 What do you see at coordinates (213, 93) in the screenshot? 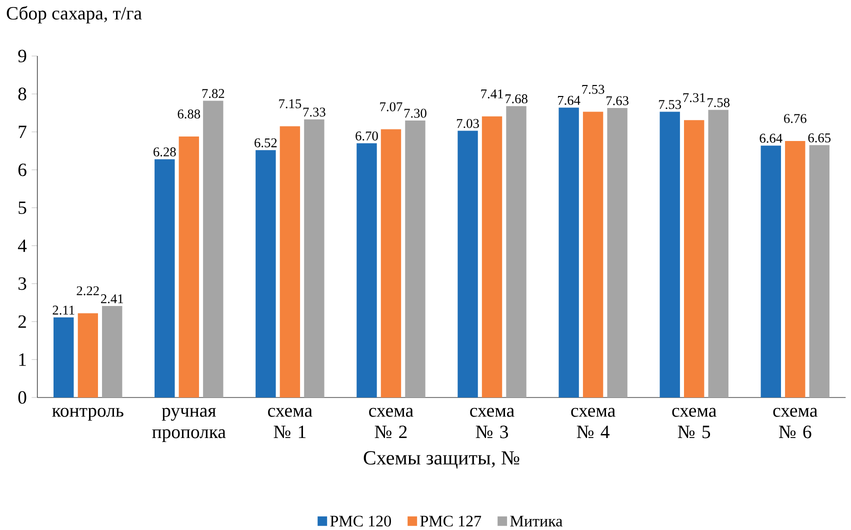
I see `data-label: 7.82` at bounding box center [213, 93].